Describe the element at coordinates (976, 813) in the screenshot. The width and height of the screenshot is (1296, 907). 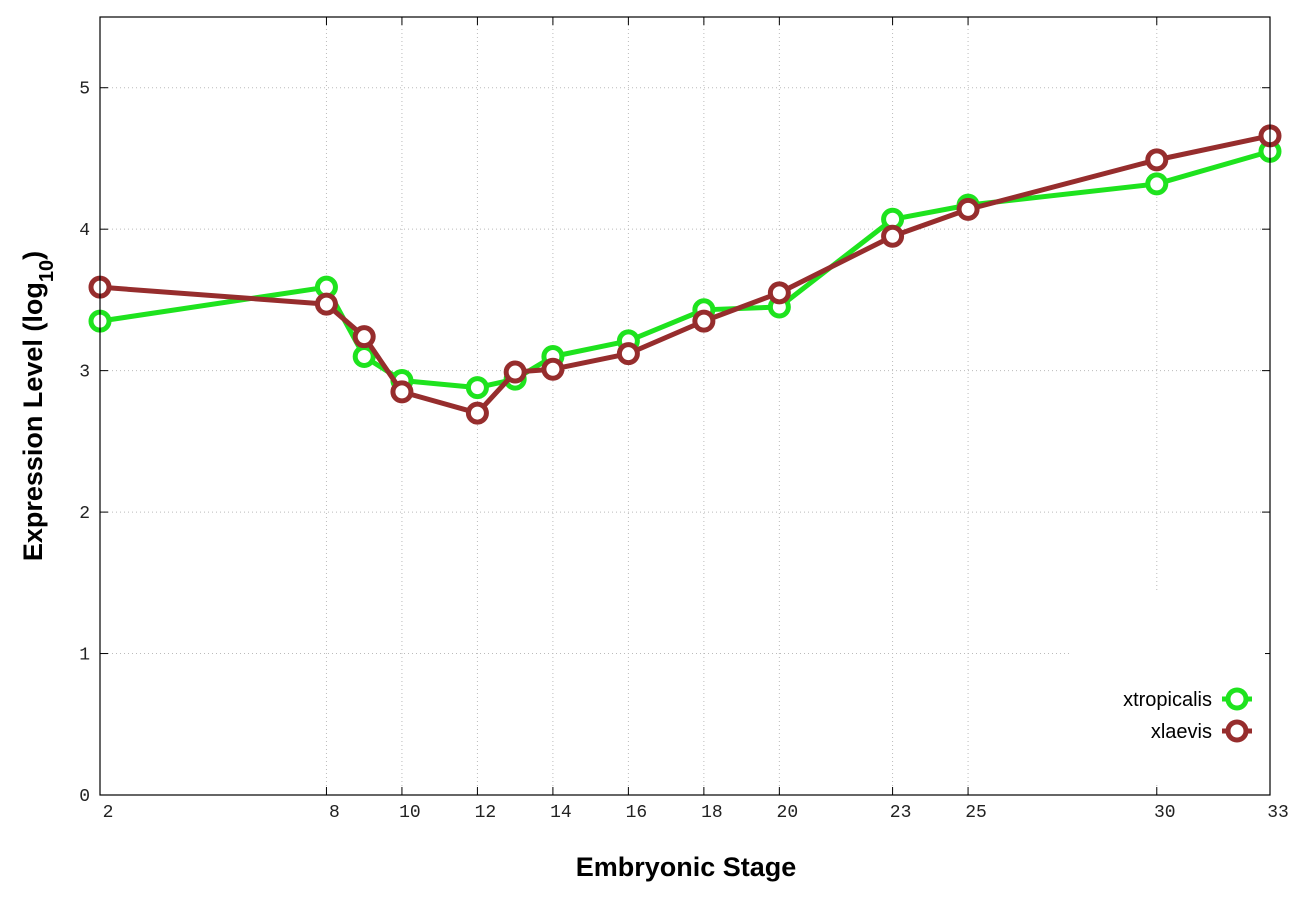
I see `x-tick-label: 25` at that location.